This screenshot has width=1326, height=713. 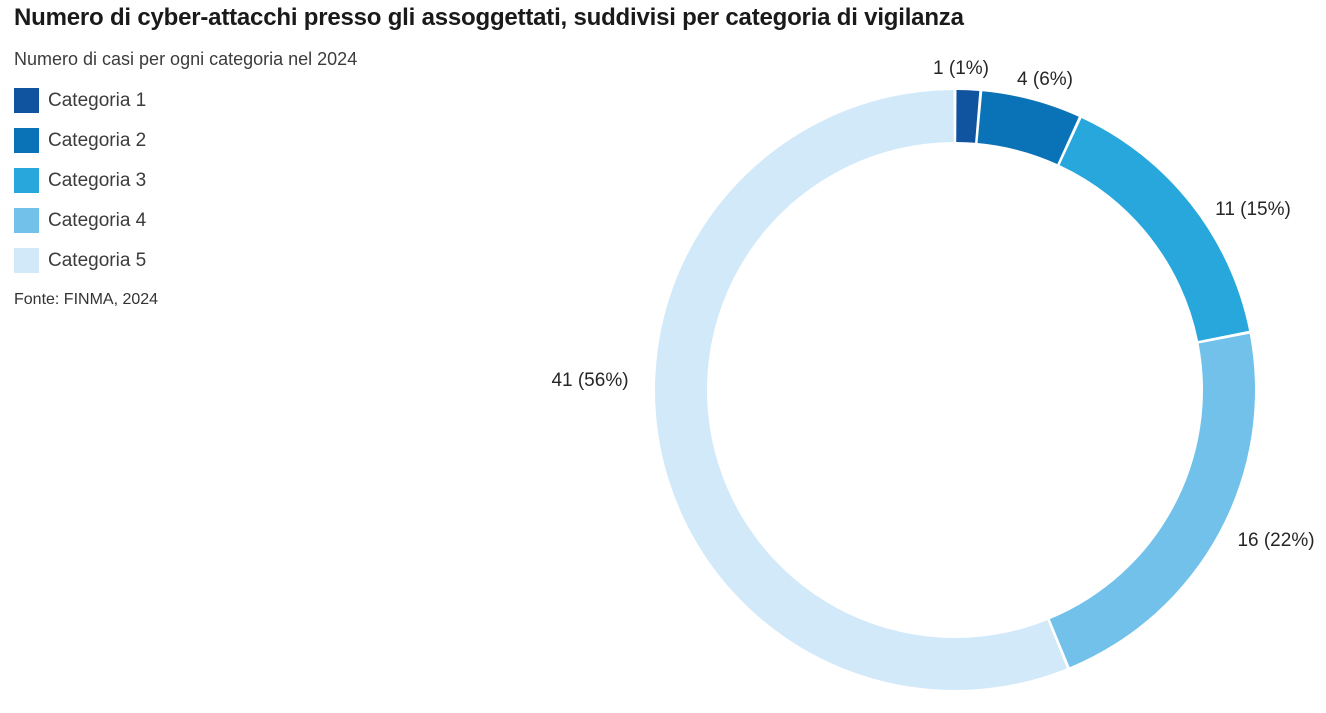 I want to click on legend-item-categoria-4: Categoria 4, so click(x=80, y=220).